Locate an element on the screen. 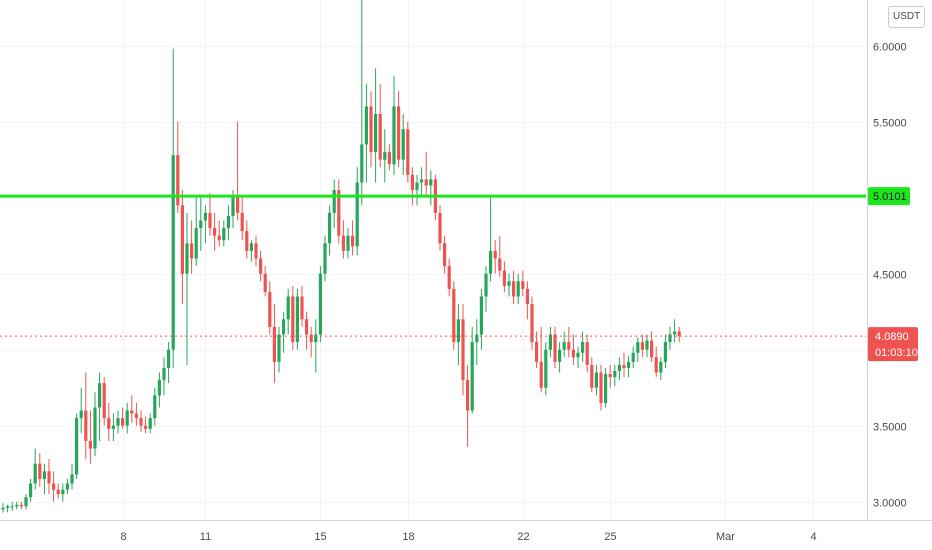 This screenshot has height=550, width=932. price-tick-label: 4.5000 is located at coordinates (890, 276).